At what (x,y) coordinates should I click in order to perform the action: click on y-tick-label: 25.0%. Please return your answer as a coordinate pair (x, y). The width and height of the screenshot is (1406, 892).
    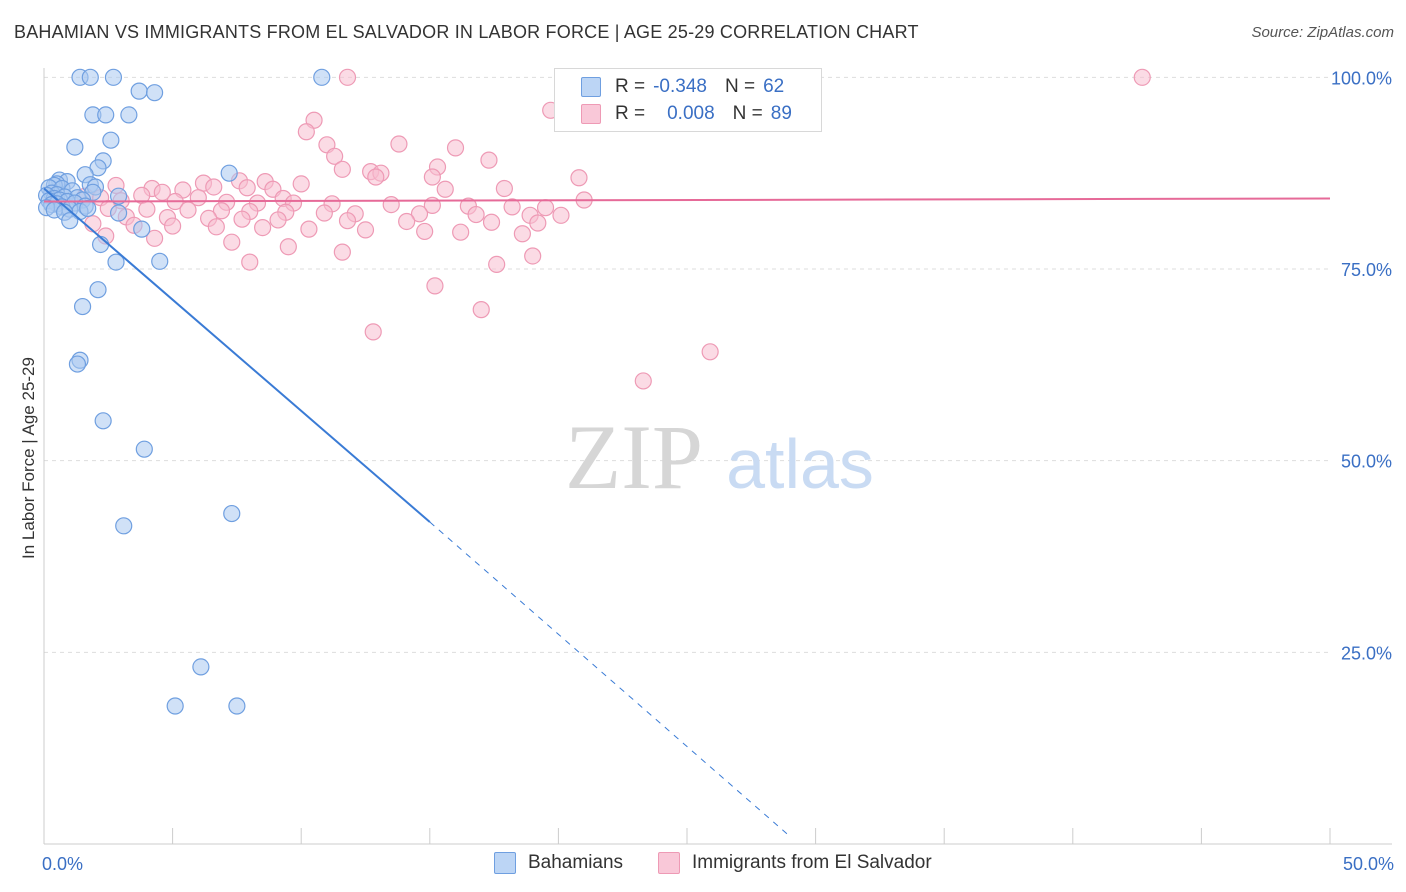
    Looking at the image, I should click on (1366, 653).